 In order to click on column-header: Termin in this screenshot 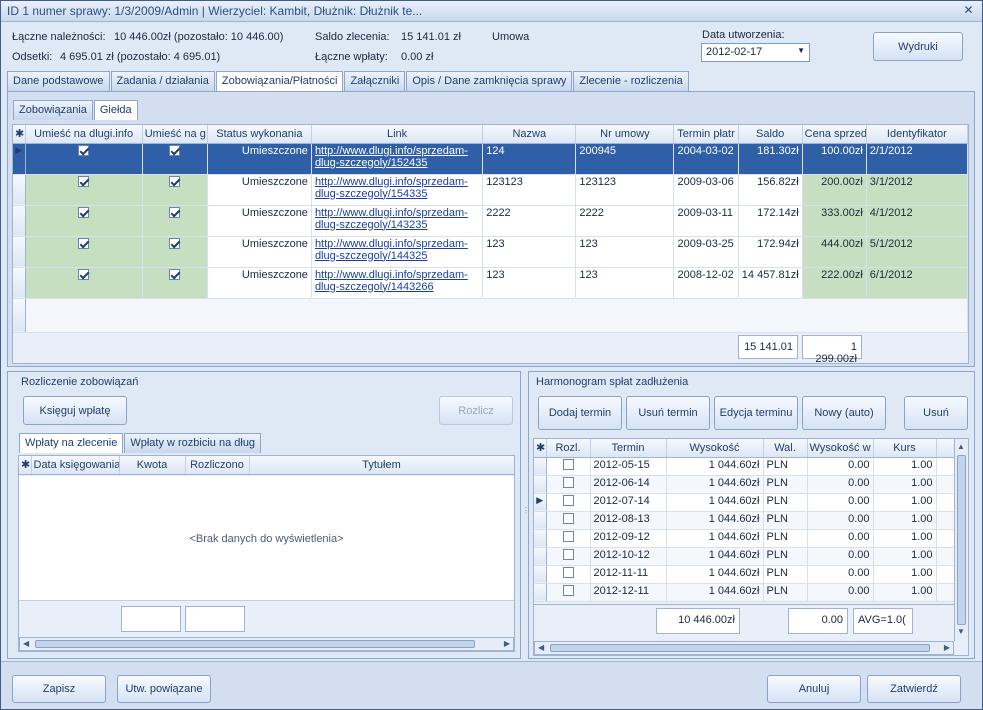, I will do `click(628, 448)`.